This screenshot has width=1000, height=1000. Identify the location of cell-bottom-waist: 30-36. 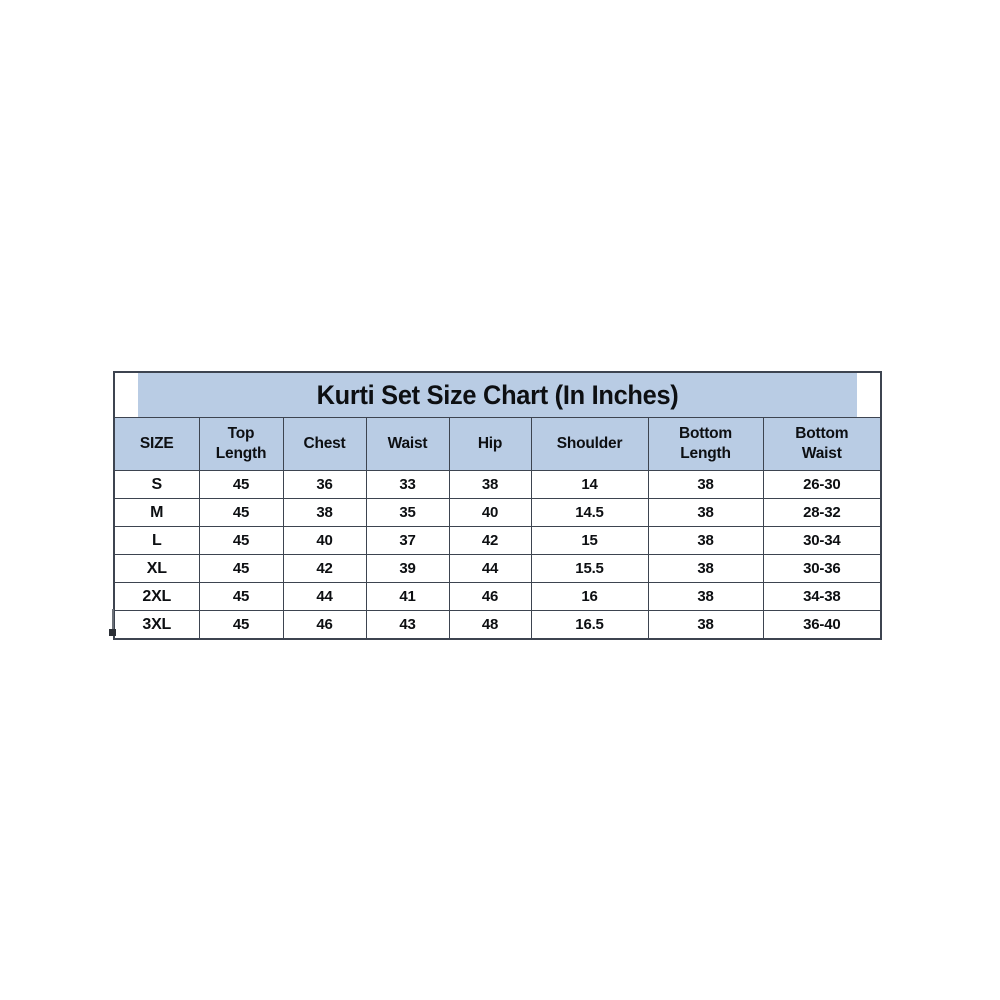
(822, 568).